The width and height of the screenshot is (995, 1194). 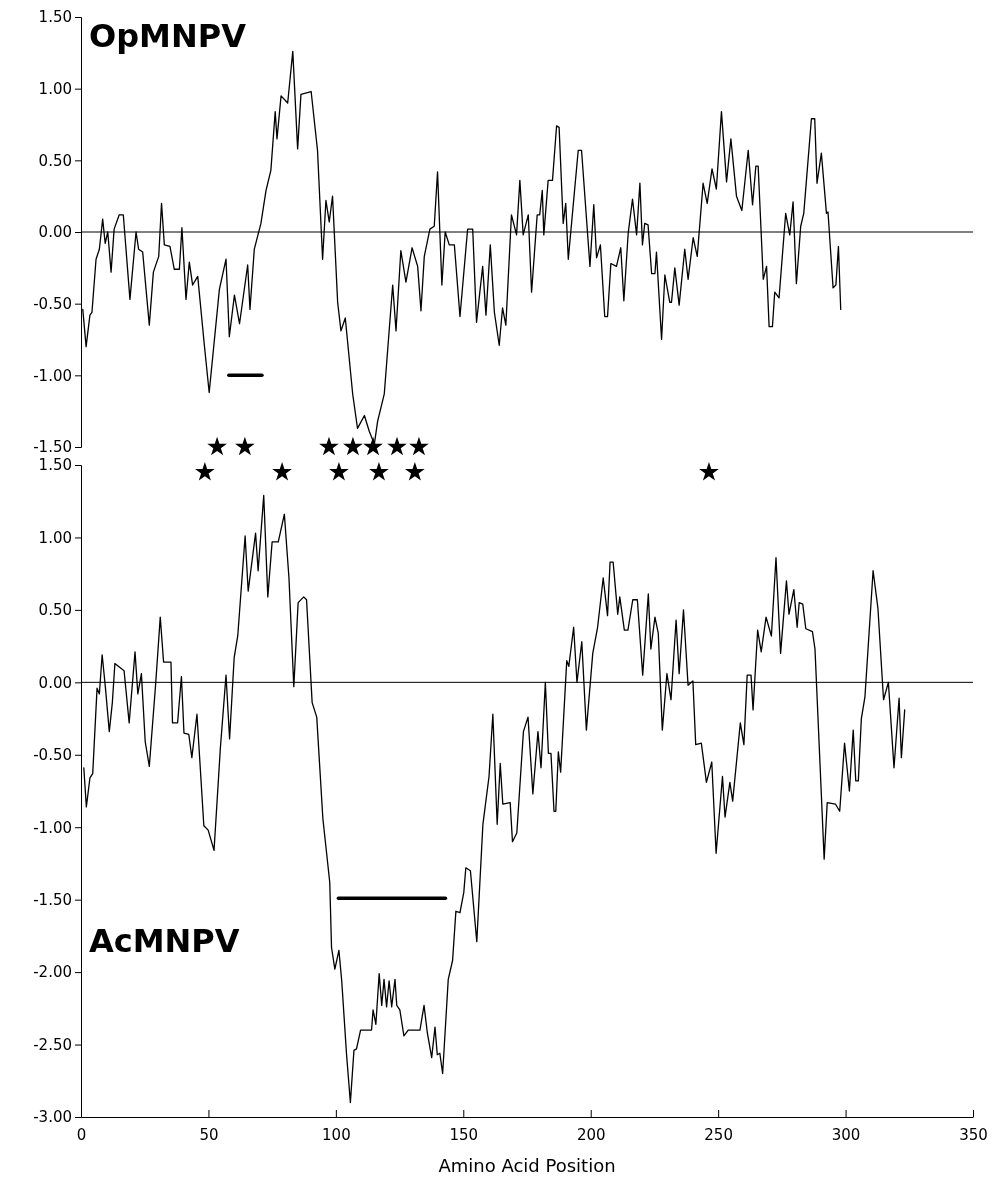 I want to click on x-tick-label: 200, so click(x=591, y=1134).